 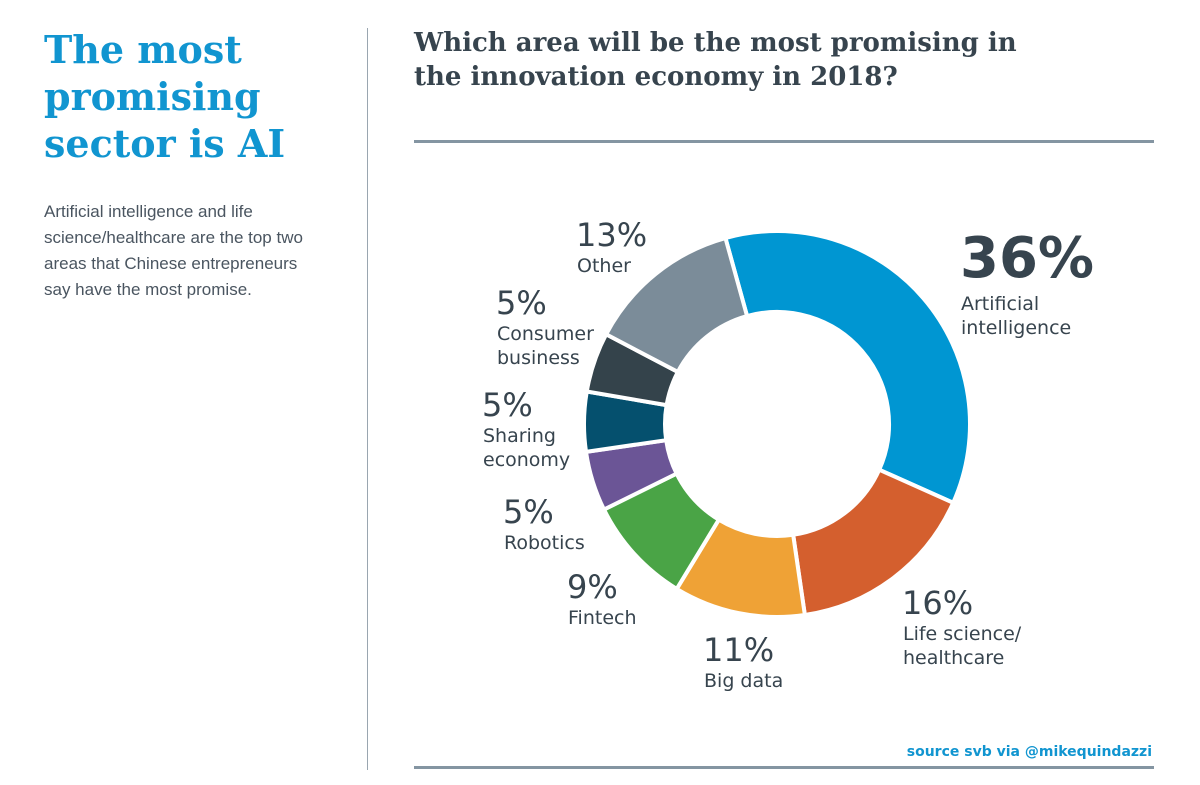 What do you see at coordinates (937, 603) in the screenshot?
I see `slice-value-label: 16%` at bounding box center [937, 603].